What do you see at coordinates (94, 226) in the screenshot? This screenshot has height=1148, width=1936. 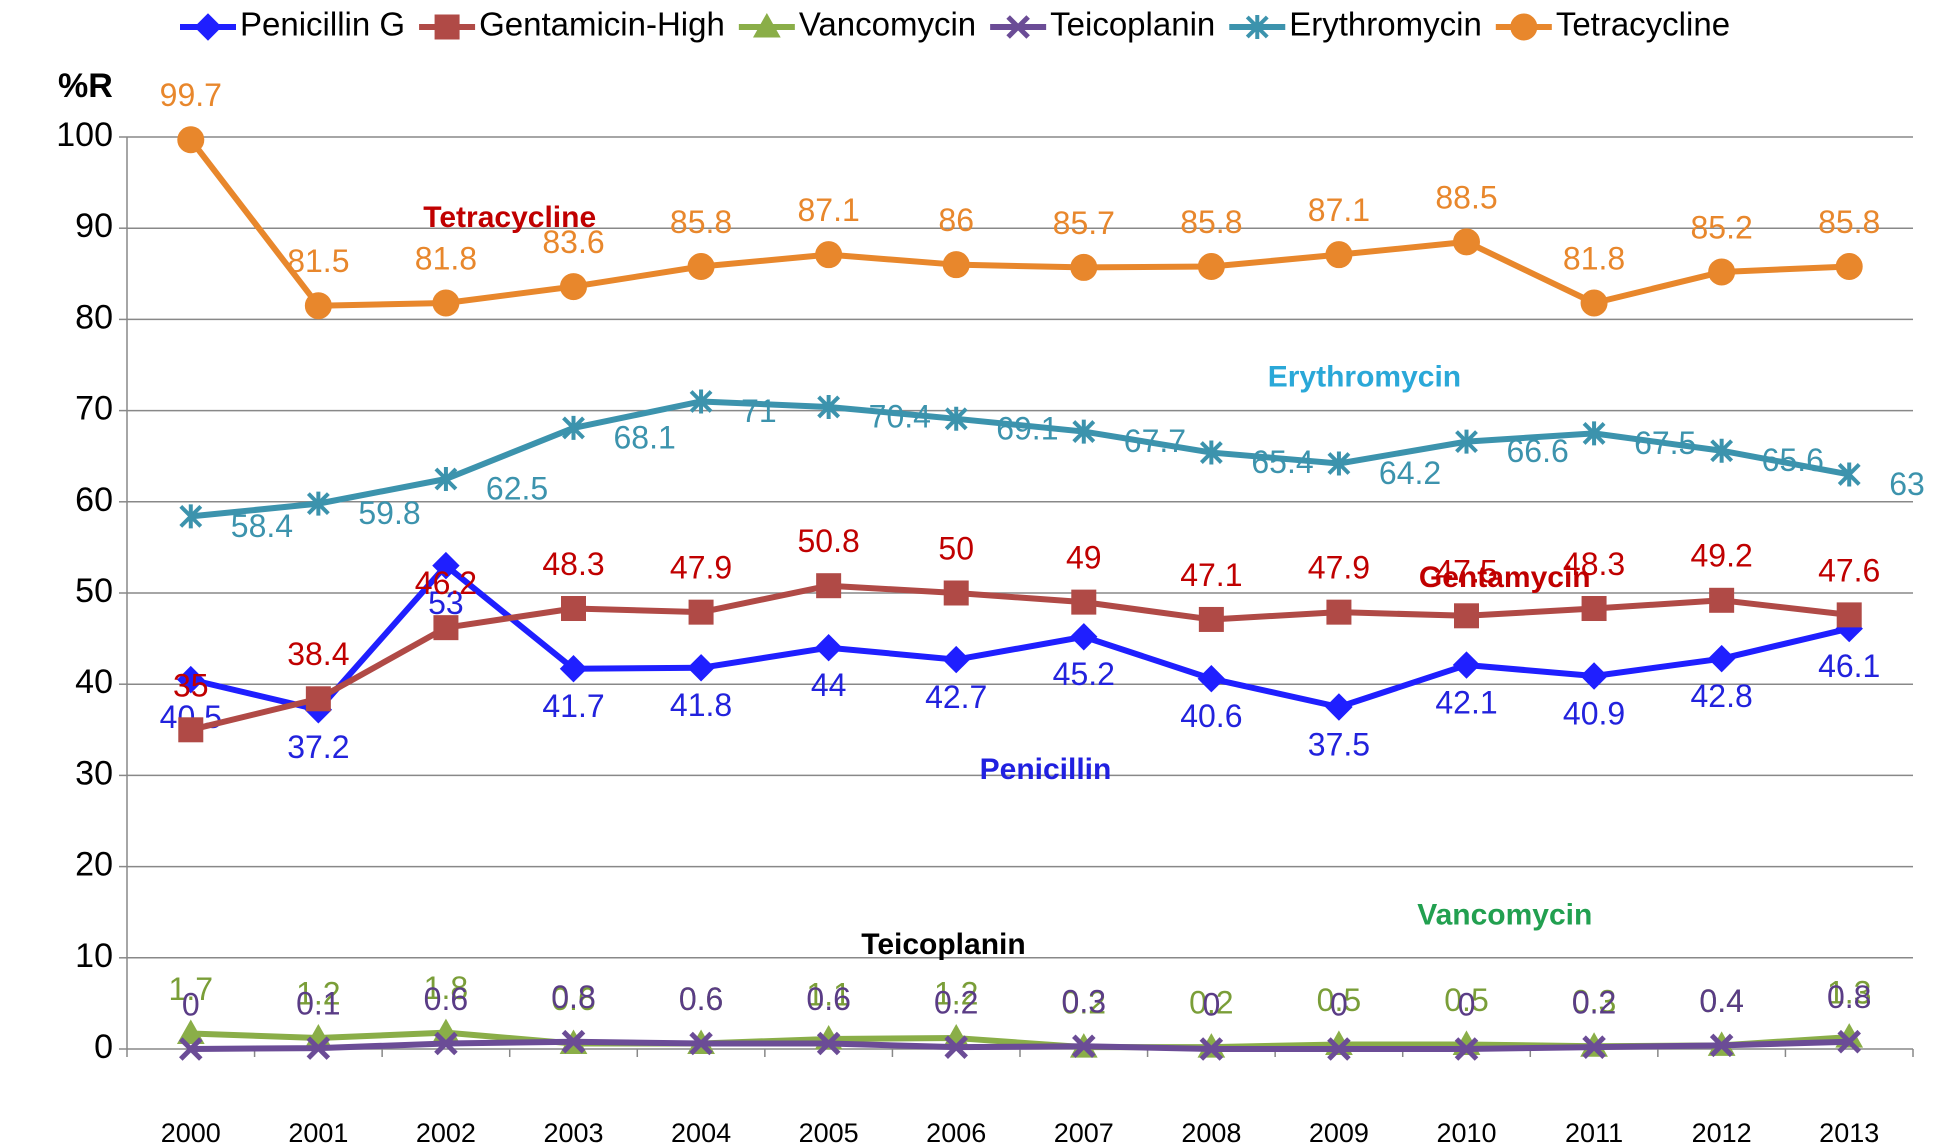 I see `y-tick-label: 90` at bounding box center [94, 226].